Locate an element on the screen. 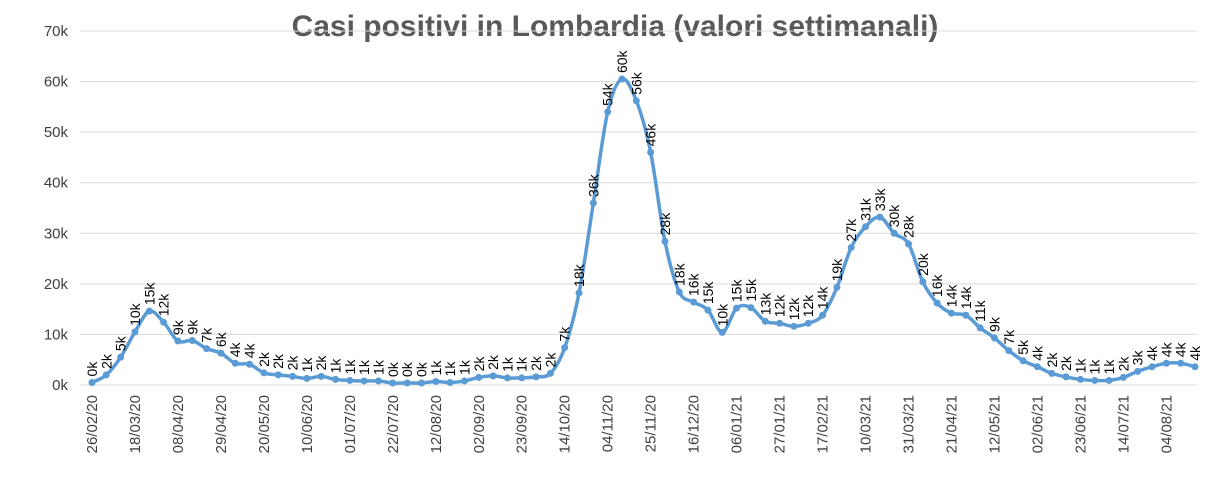 The height and width of the screenshot is (483, 1209). x-tick-label: 14/07/21 is located at coordinates (1123, 424).